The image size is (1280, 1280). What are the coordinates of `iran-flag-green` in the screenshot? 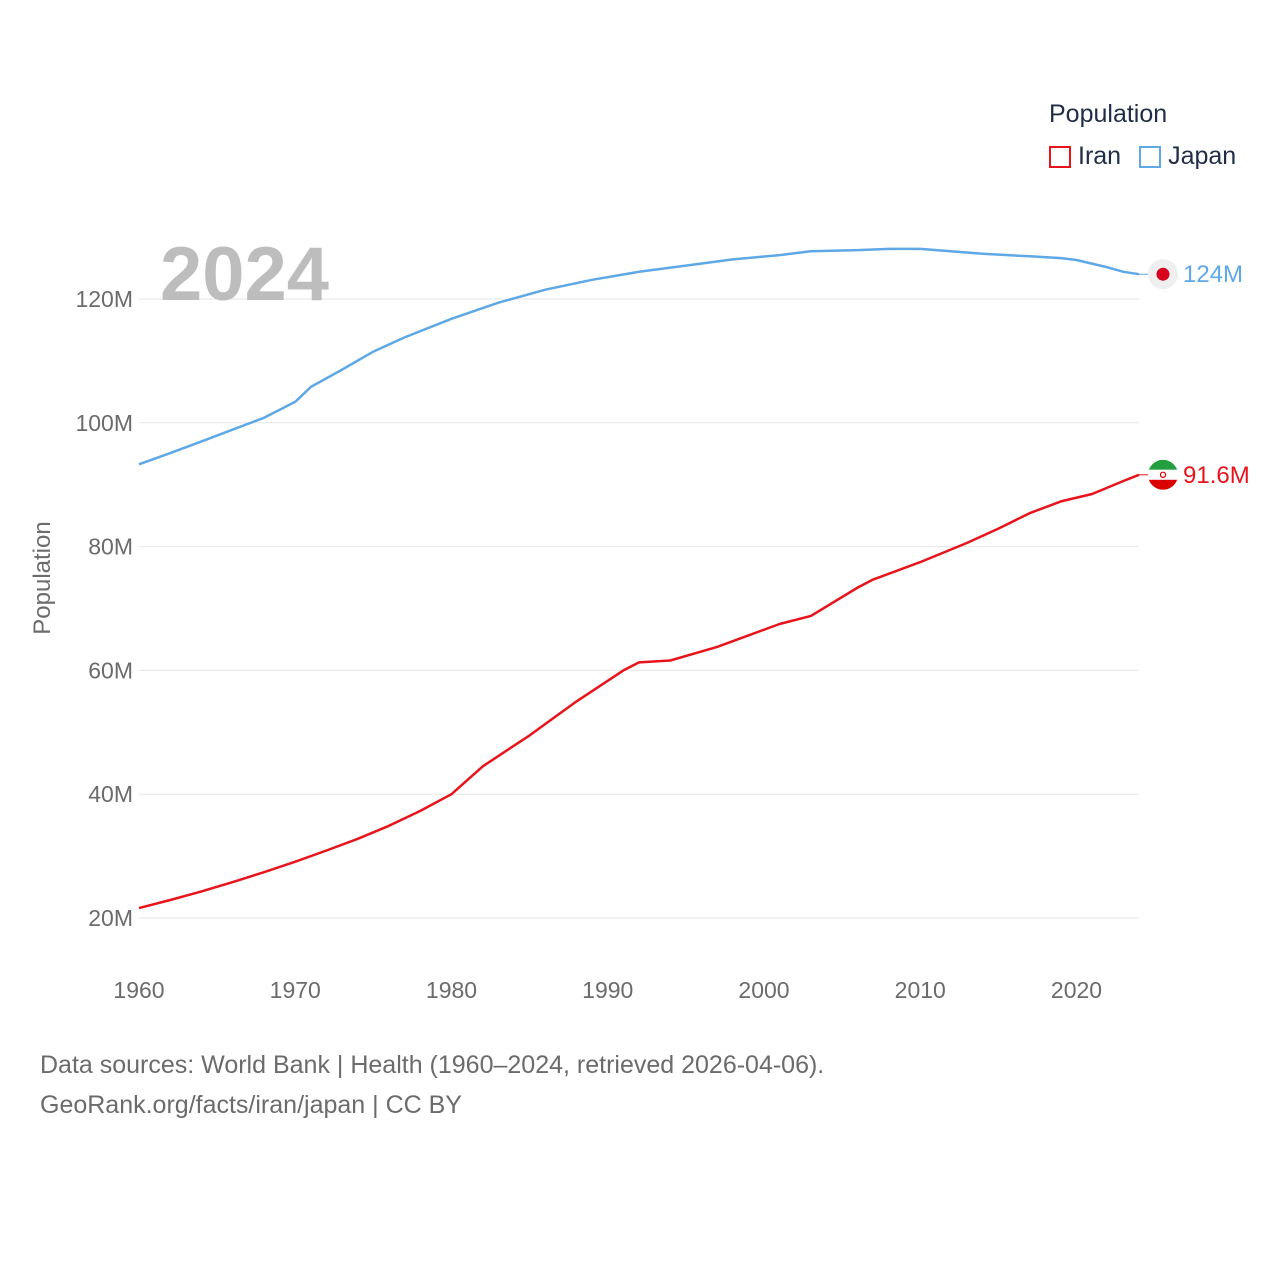 It's located at (1163, 464).